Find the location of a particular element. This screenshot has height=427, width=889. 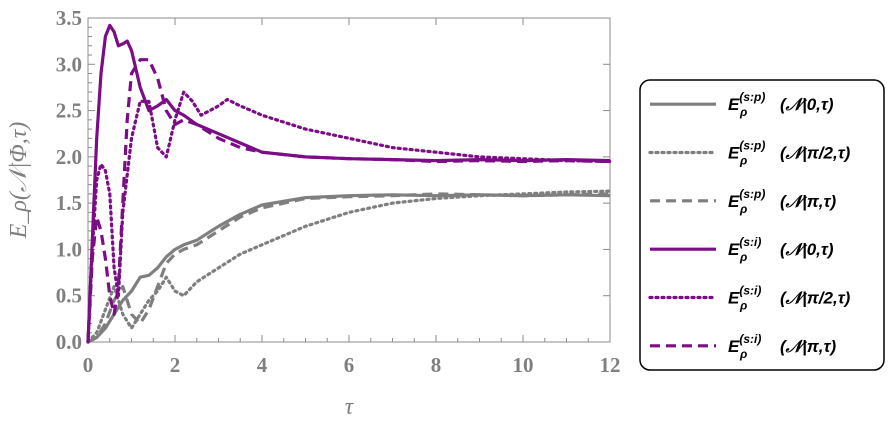

x-tick-label: 6 is located at coordinates (349, 365).